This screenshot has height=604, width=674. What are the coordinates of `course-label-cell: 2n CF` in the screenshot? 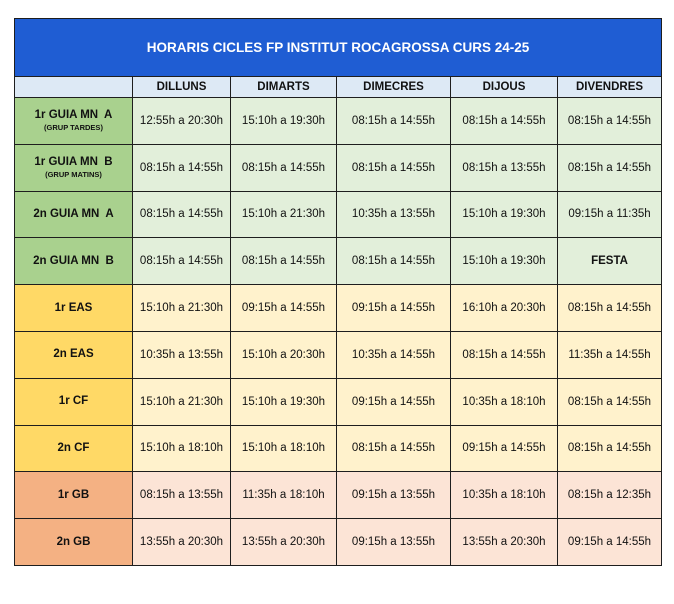 It's located at (73, 448).